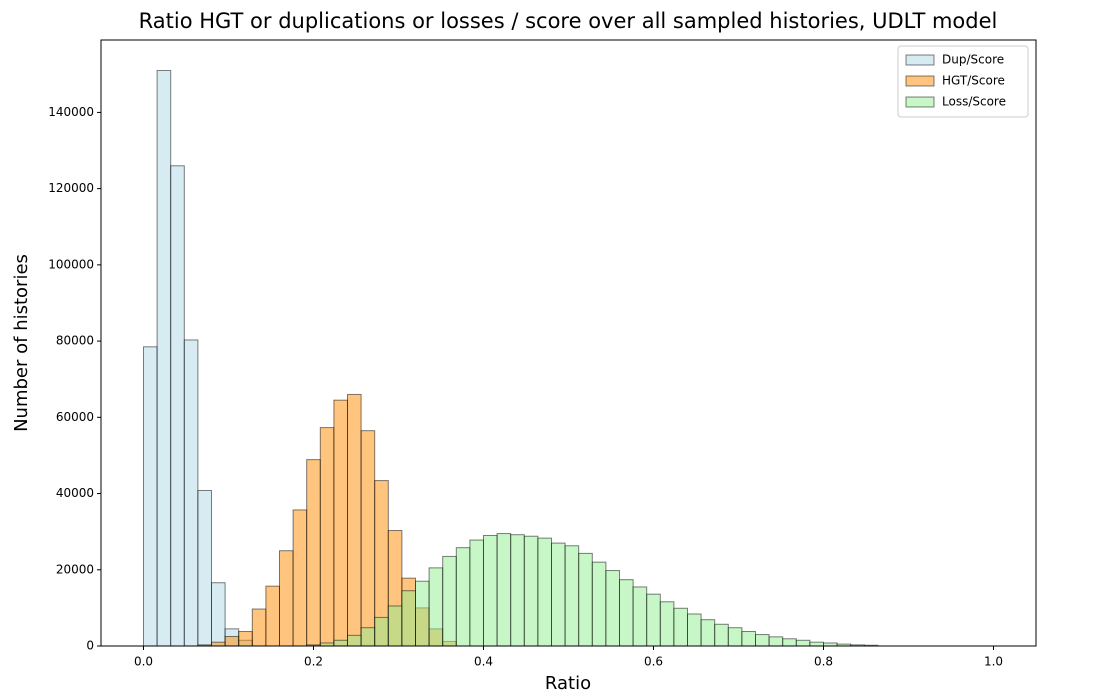 The width and height of the screenshot is (1094, 698). I want to click on x-tick-label: 0.0, so click(143, 662).